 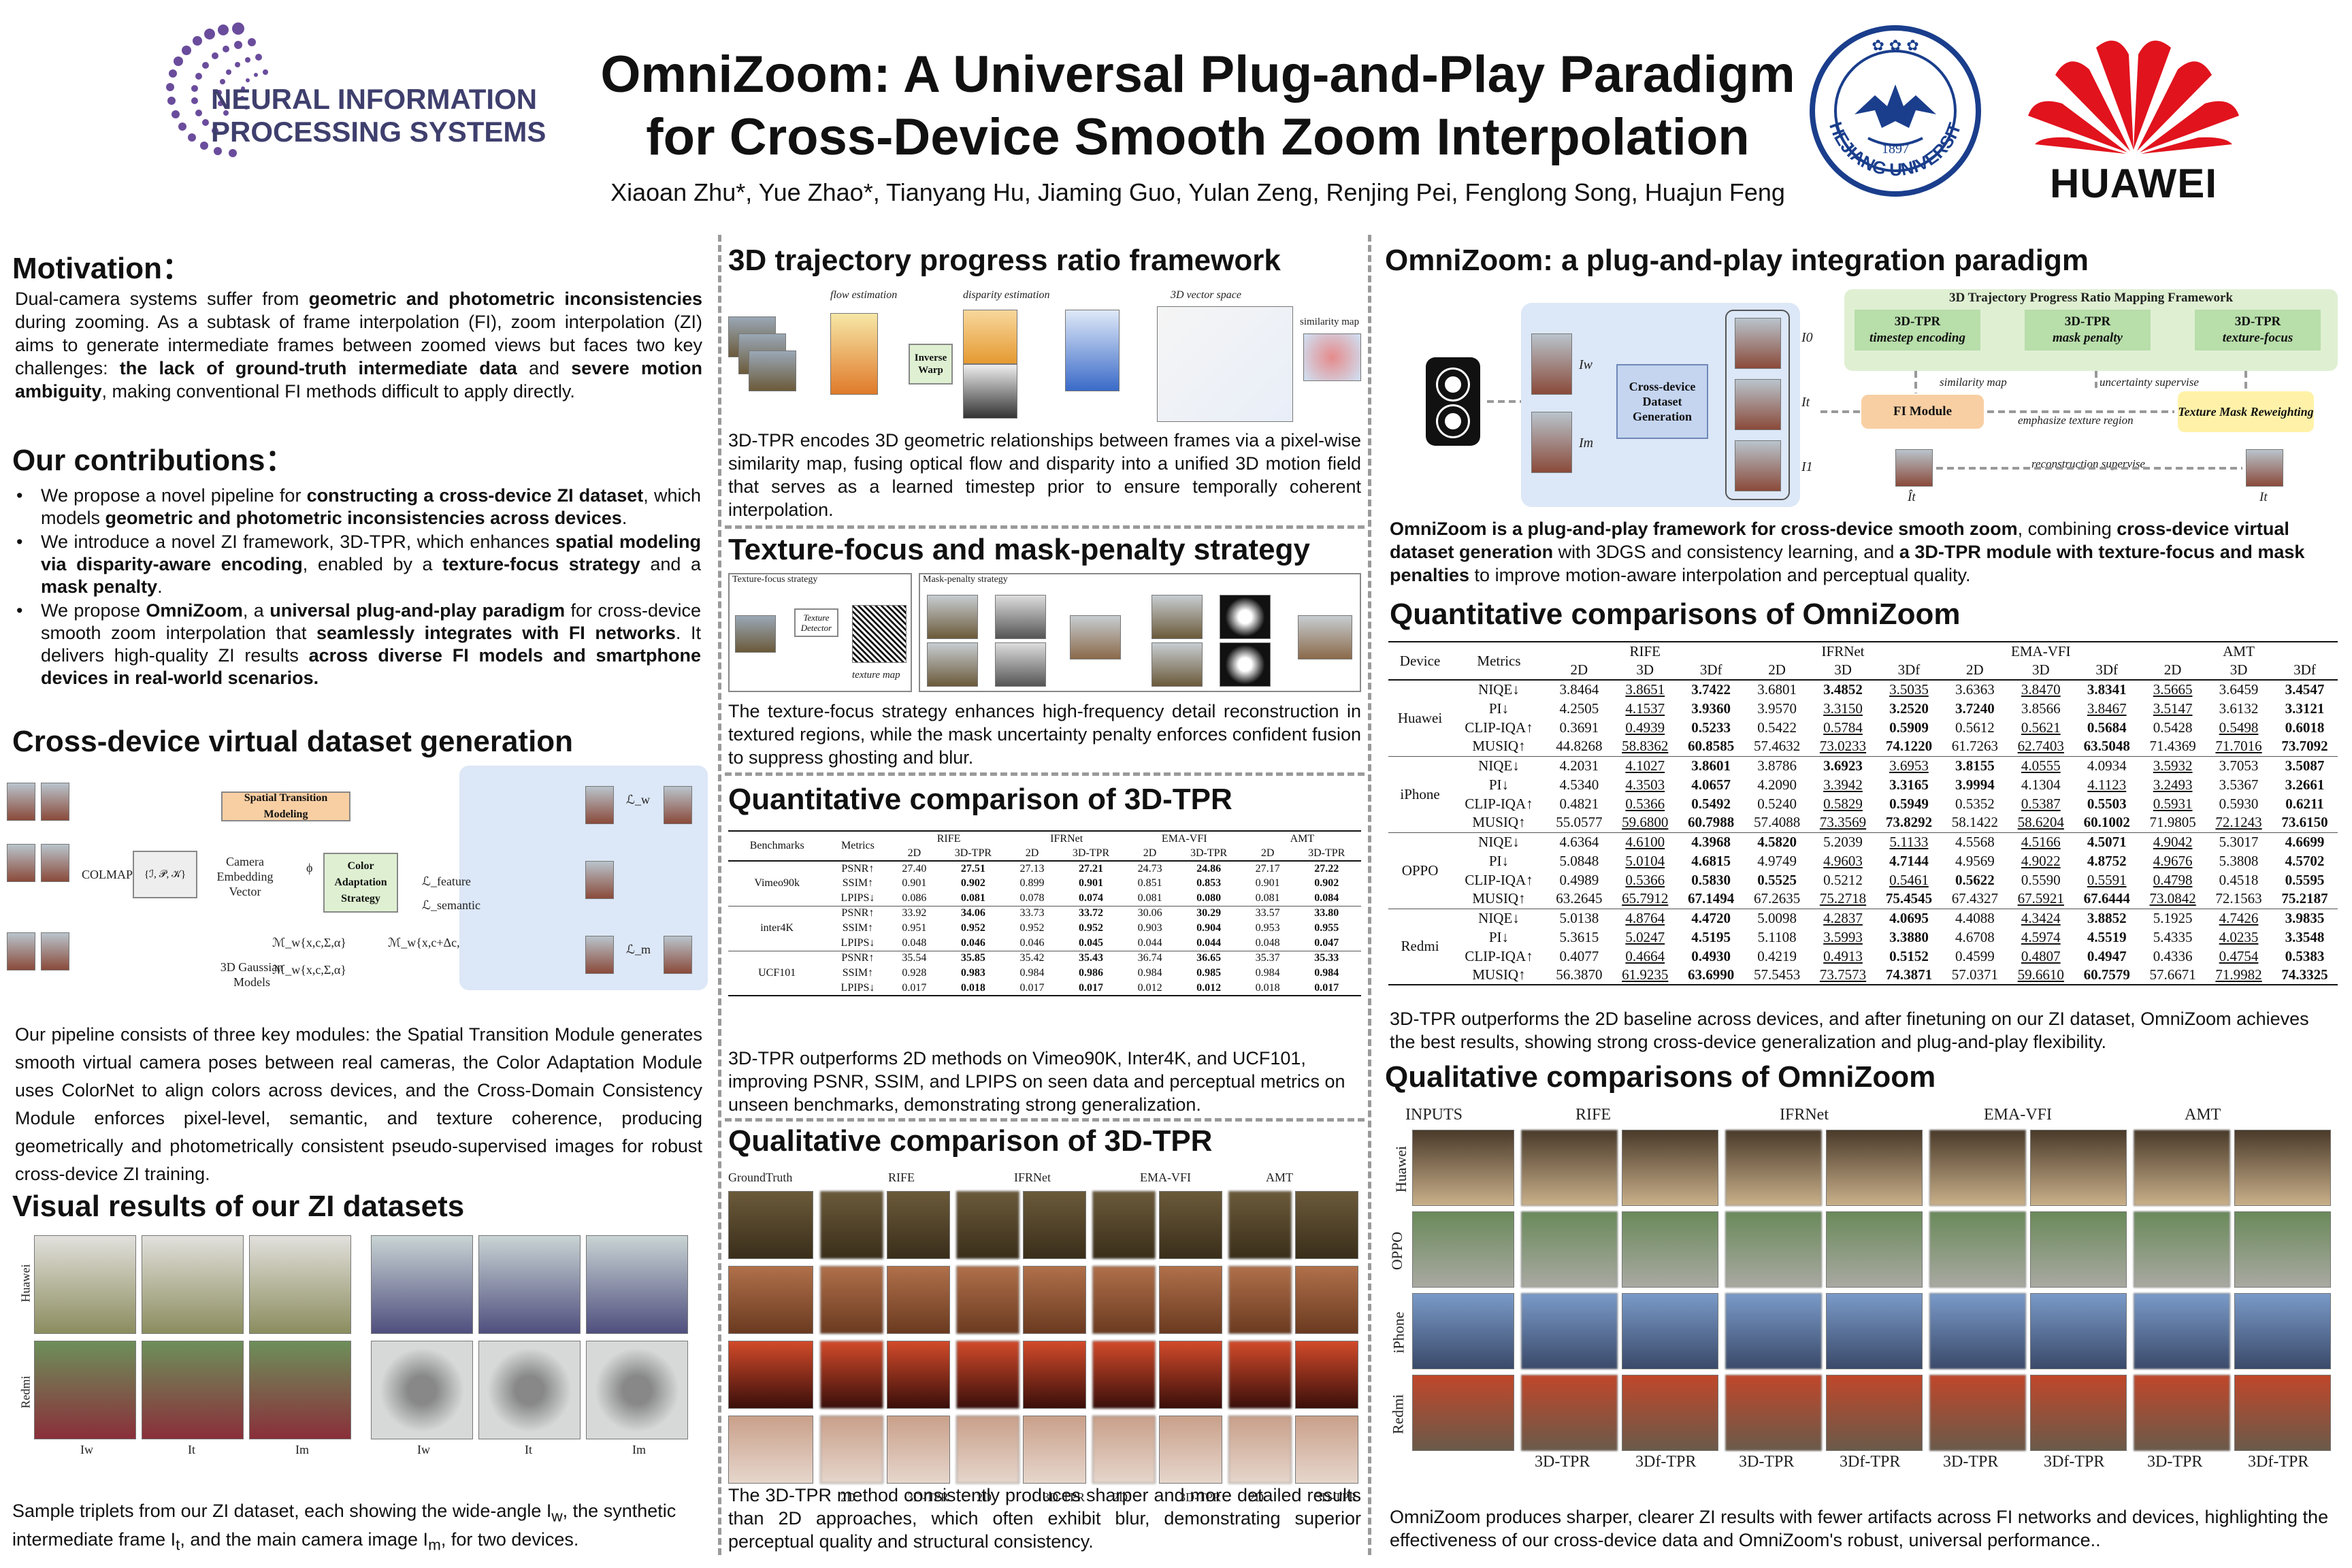 I want to click on value-cell: 0.5461, so click(x=1909, y=880).